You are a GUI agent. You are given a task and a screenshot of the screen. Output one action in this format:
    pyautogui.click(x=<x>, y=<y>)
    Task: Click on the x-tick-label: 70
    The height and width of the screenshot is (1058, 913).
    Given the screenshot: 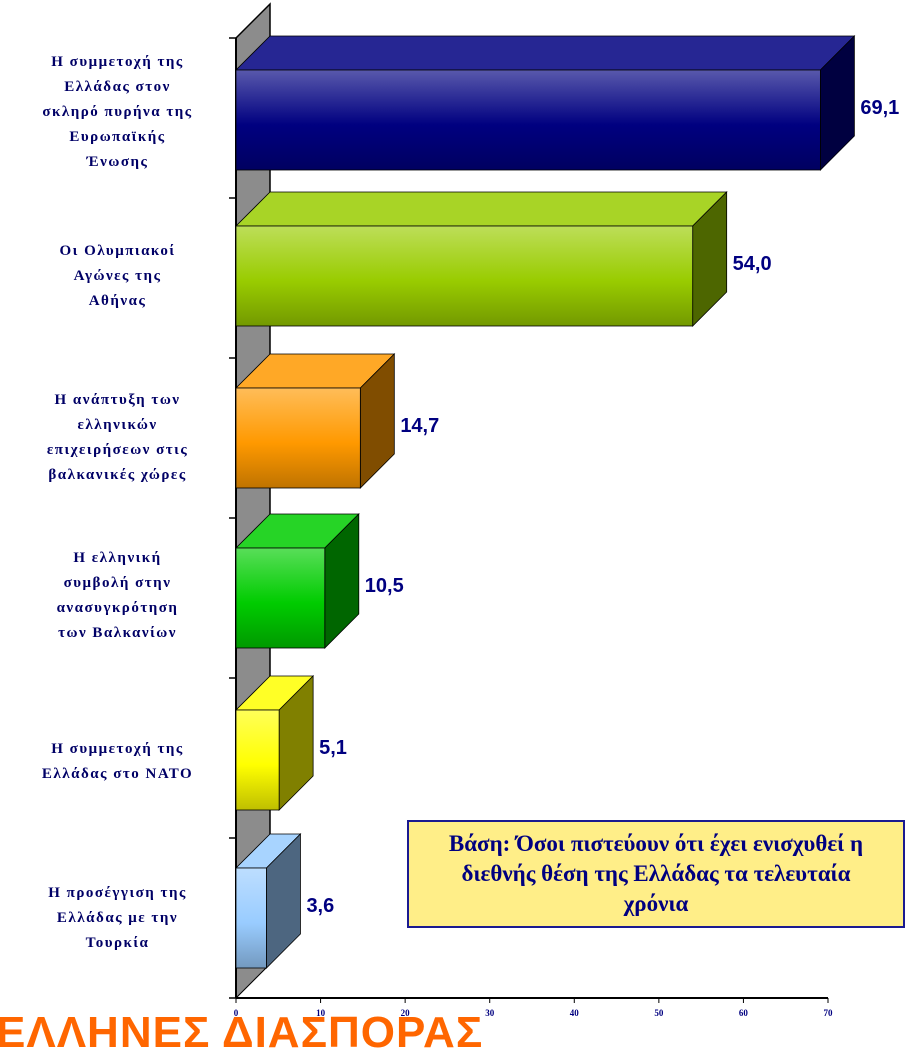 What is the action you would take?
    pyautogui.click(x=829, y=1013)
    